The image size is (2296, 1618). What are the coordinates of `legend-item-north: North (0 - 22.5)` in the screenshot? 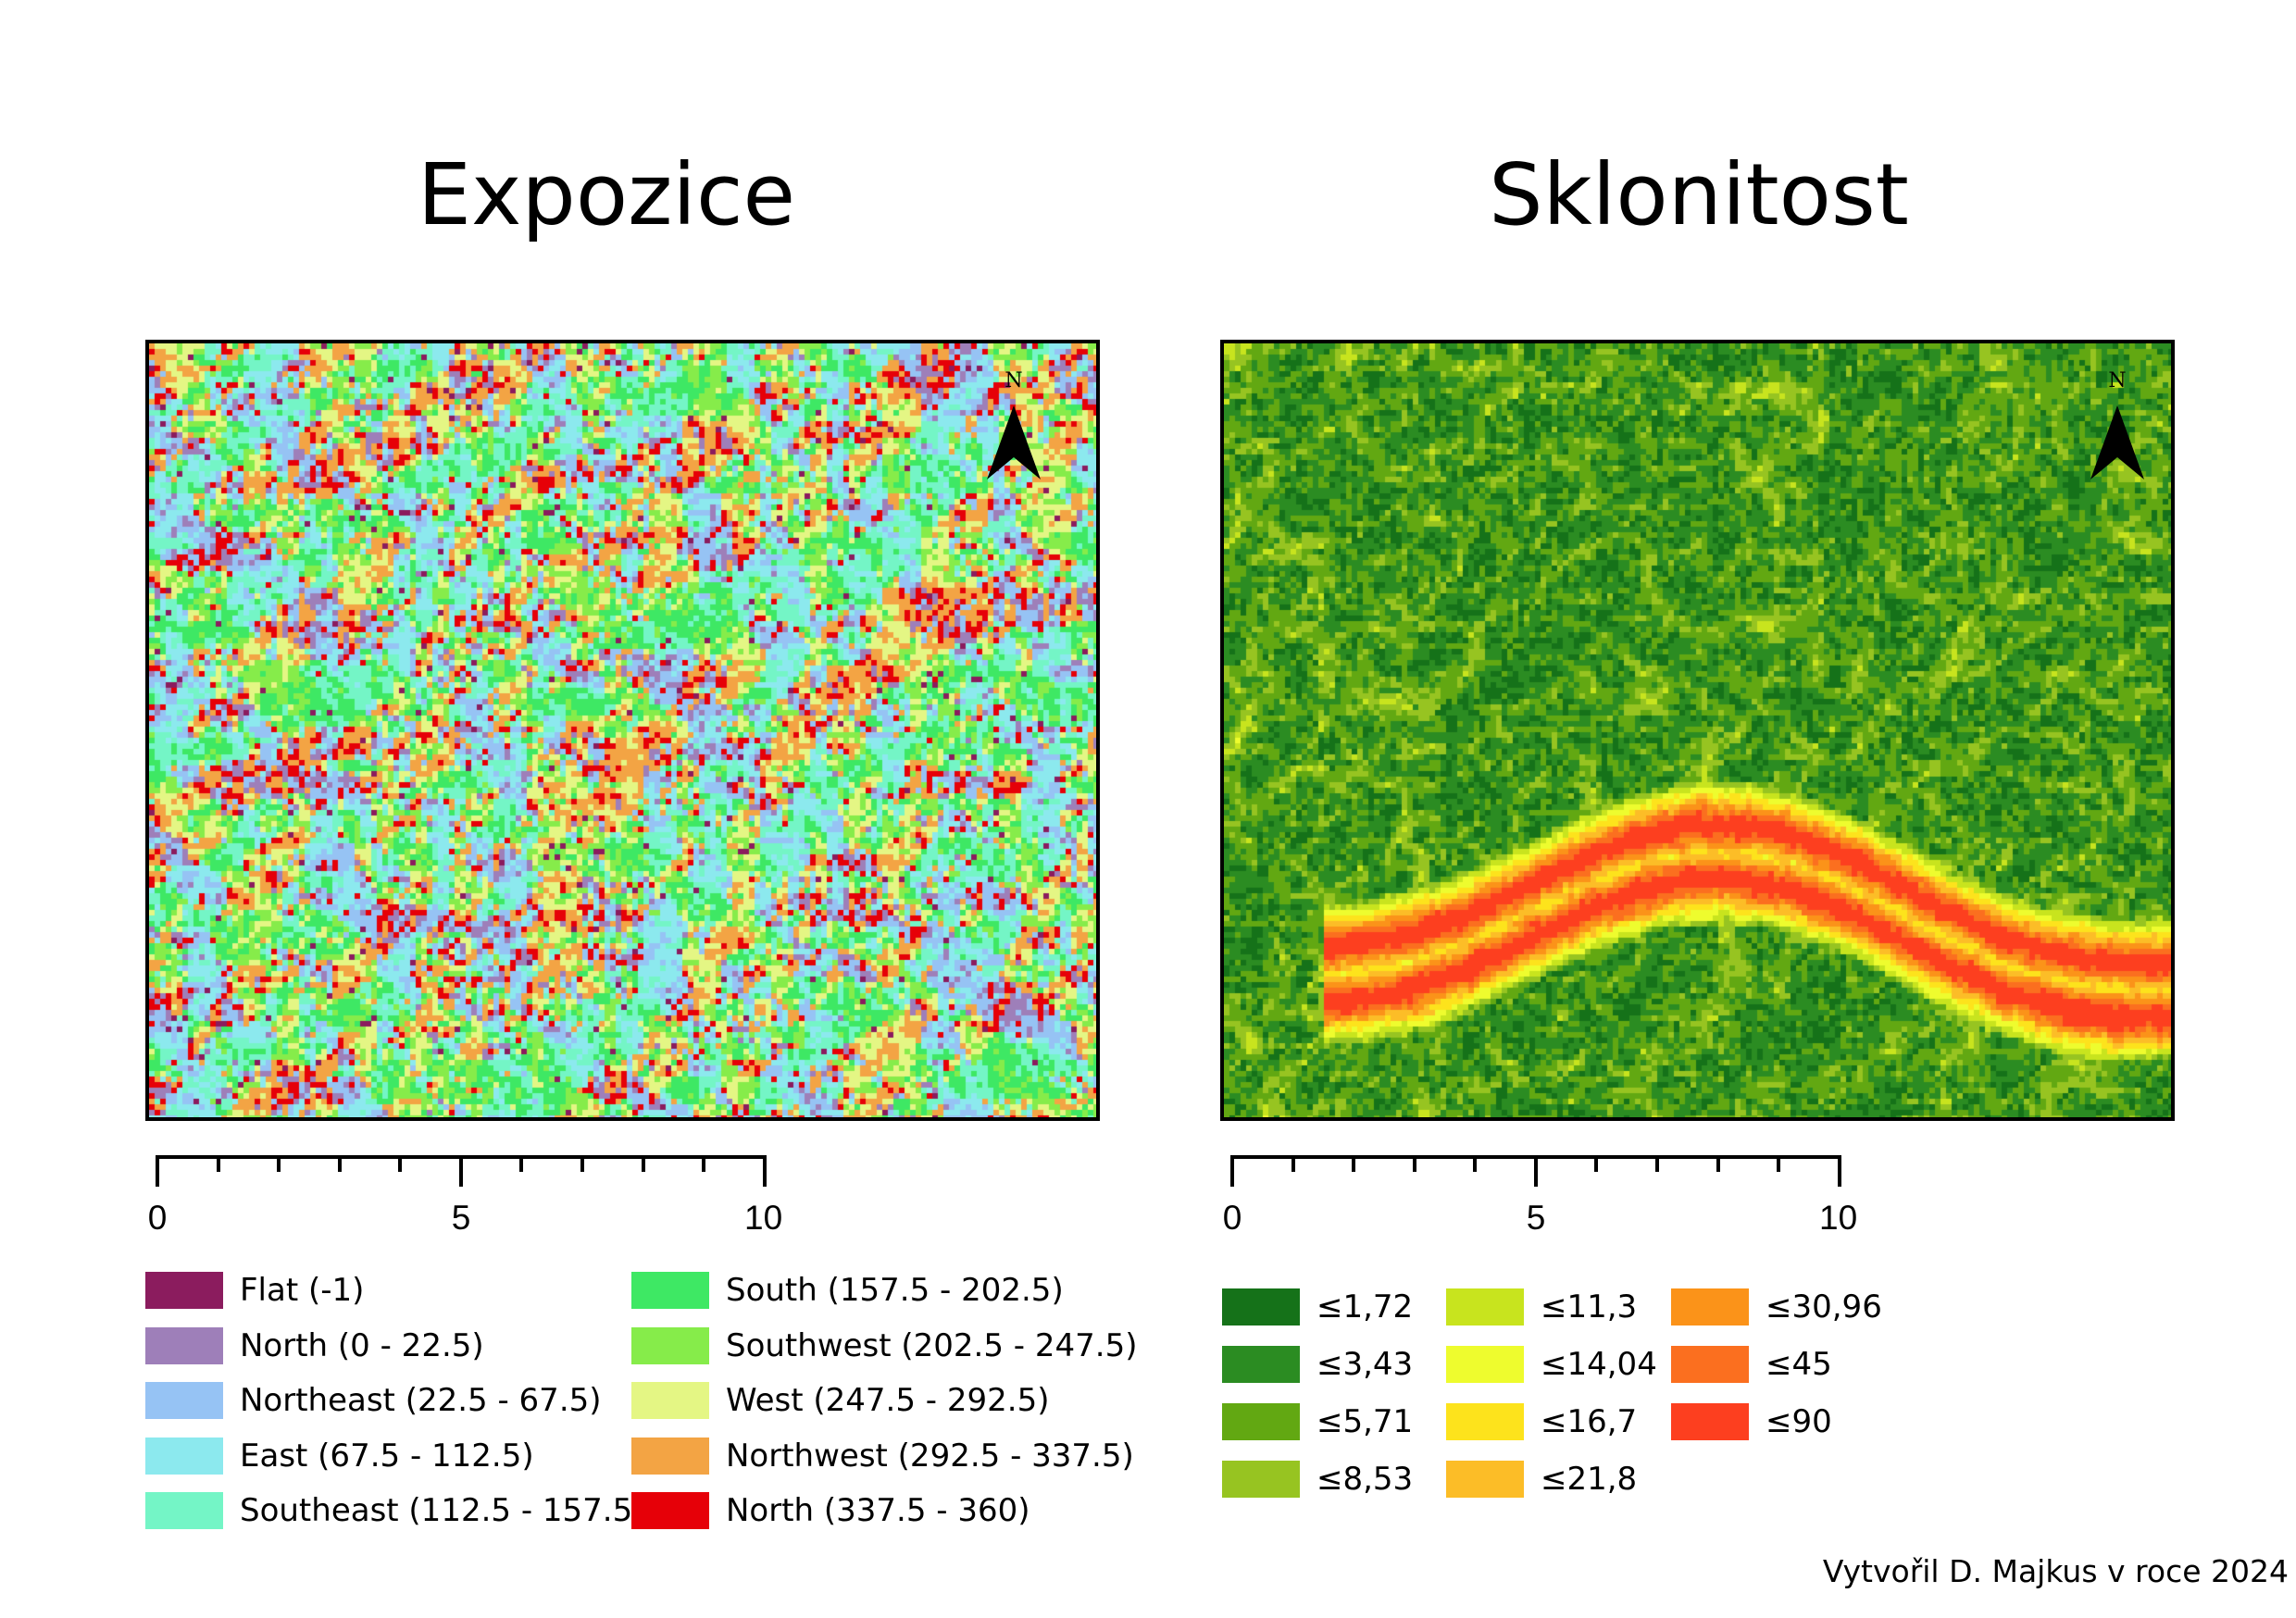 It's located at (314, 1346).